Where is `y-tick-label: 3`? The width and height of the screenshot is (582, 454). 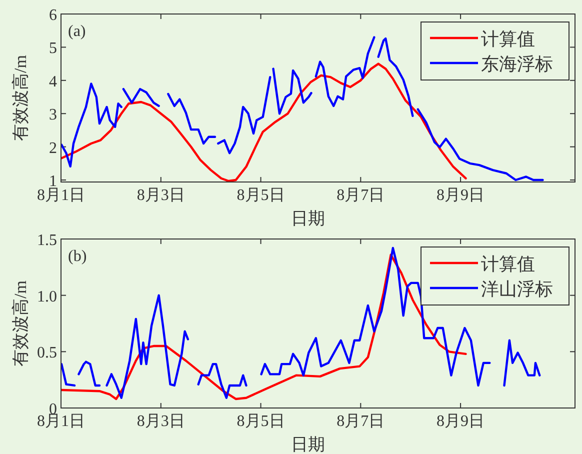
y-tick-label: 3 is located at coordinates (53, 115).